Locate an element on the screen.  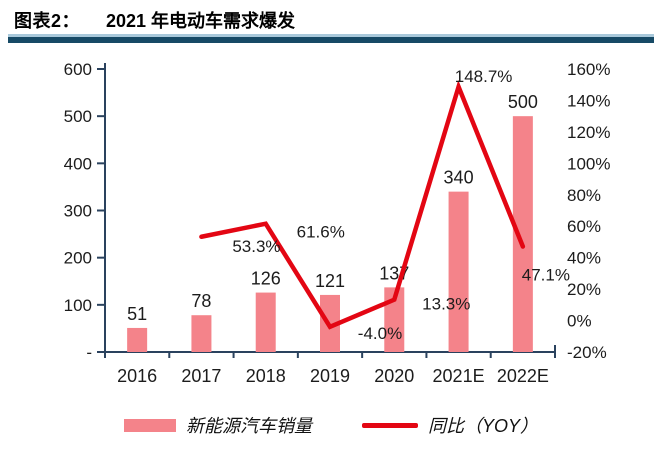
header-divider-rule is located at coordinates (331, 38).